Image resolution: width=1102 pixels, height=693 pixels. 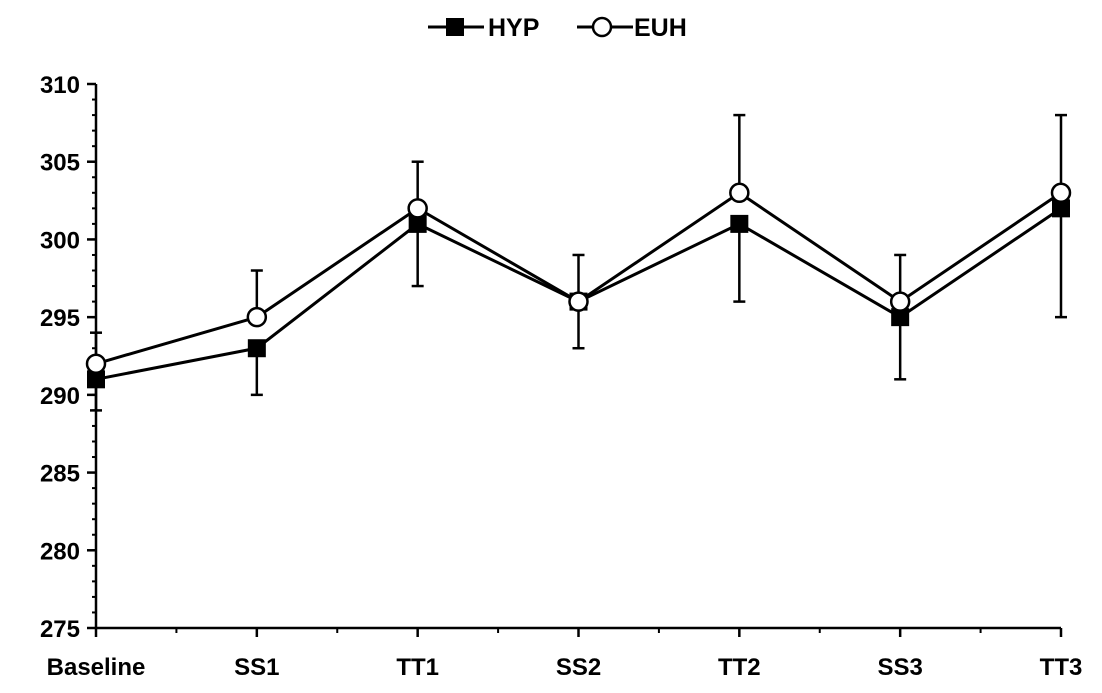 I want to click on y-tick-label: 300, so click(x=60, y=240).